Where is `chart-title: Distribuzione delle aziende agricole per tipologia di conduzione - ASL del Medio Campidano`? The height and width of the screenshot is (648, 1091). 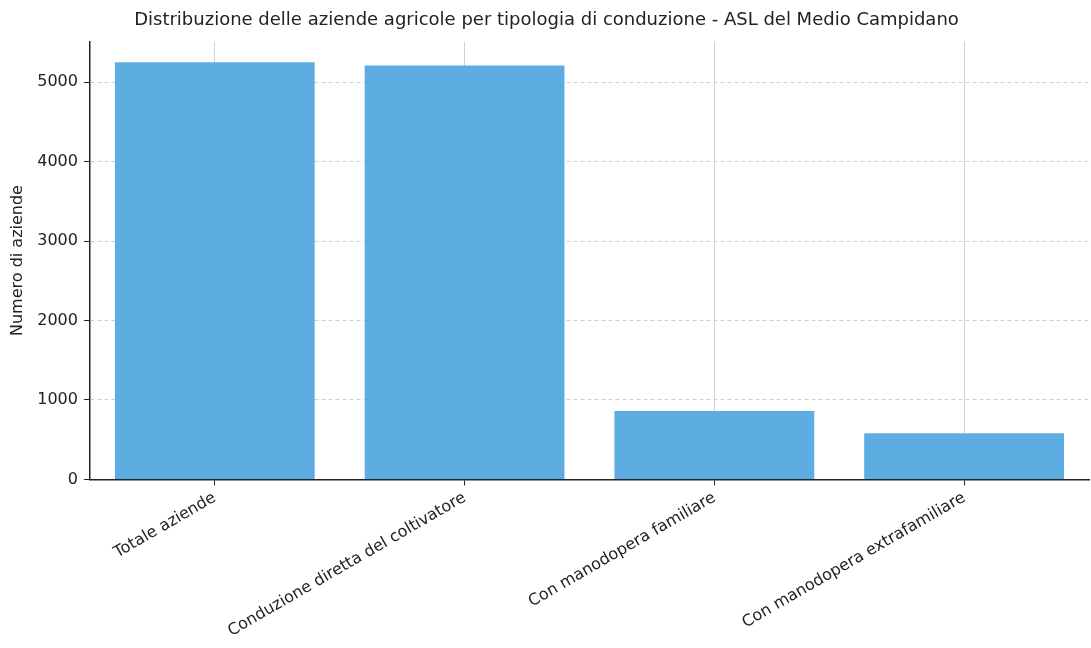 chart-title: Distribuzione delle aziende agricole per tipologia di conduzione - ASL del Medio Campidano is located at coordinates (546, 19).